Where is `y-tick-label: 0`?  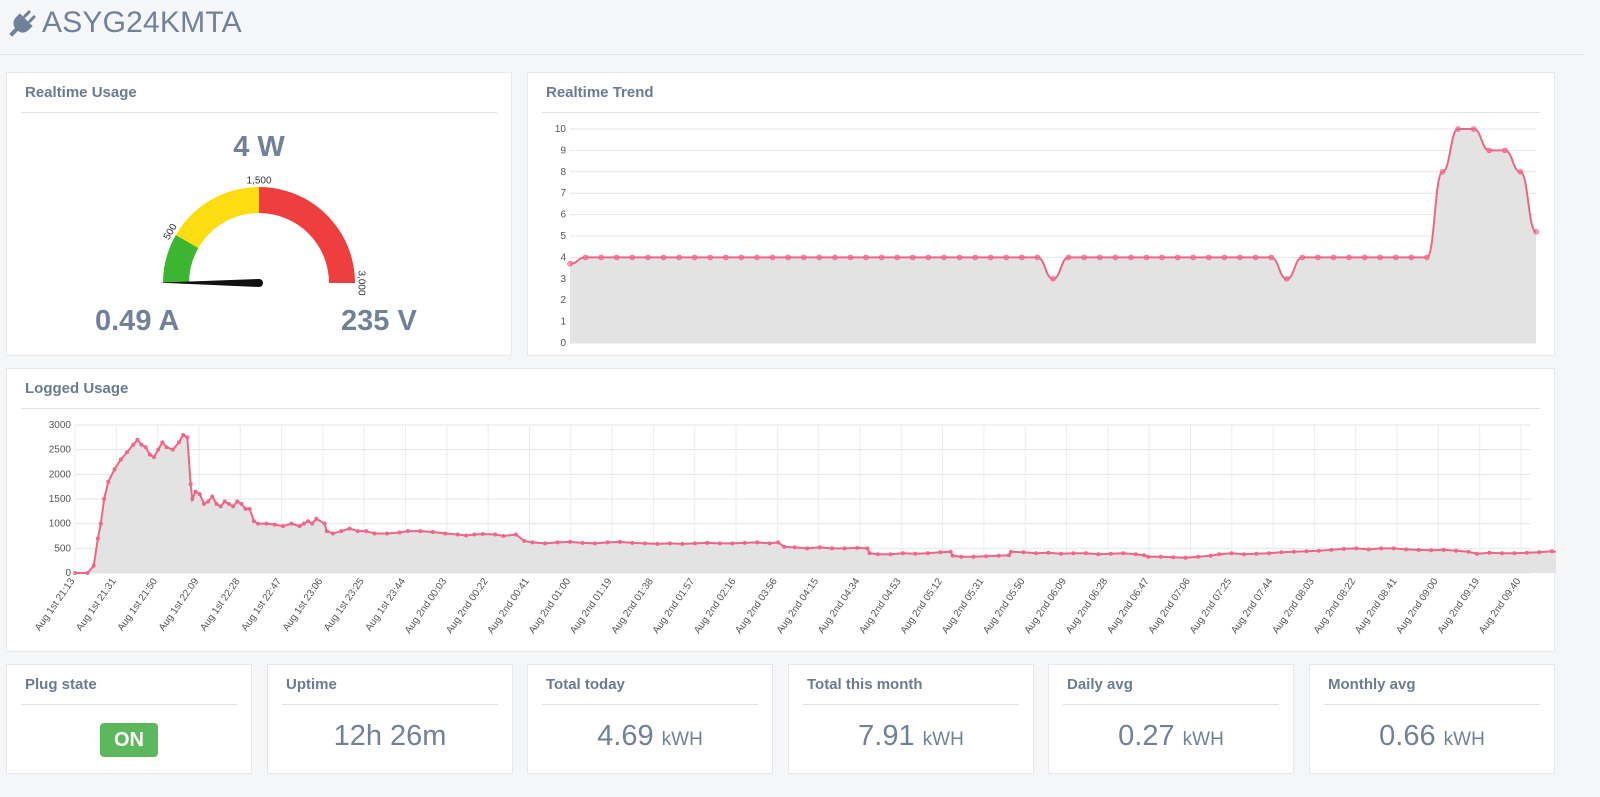
y-tick-label: 0 is located at coordinates (563, 343).